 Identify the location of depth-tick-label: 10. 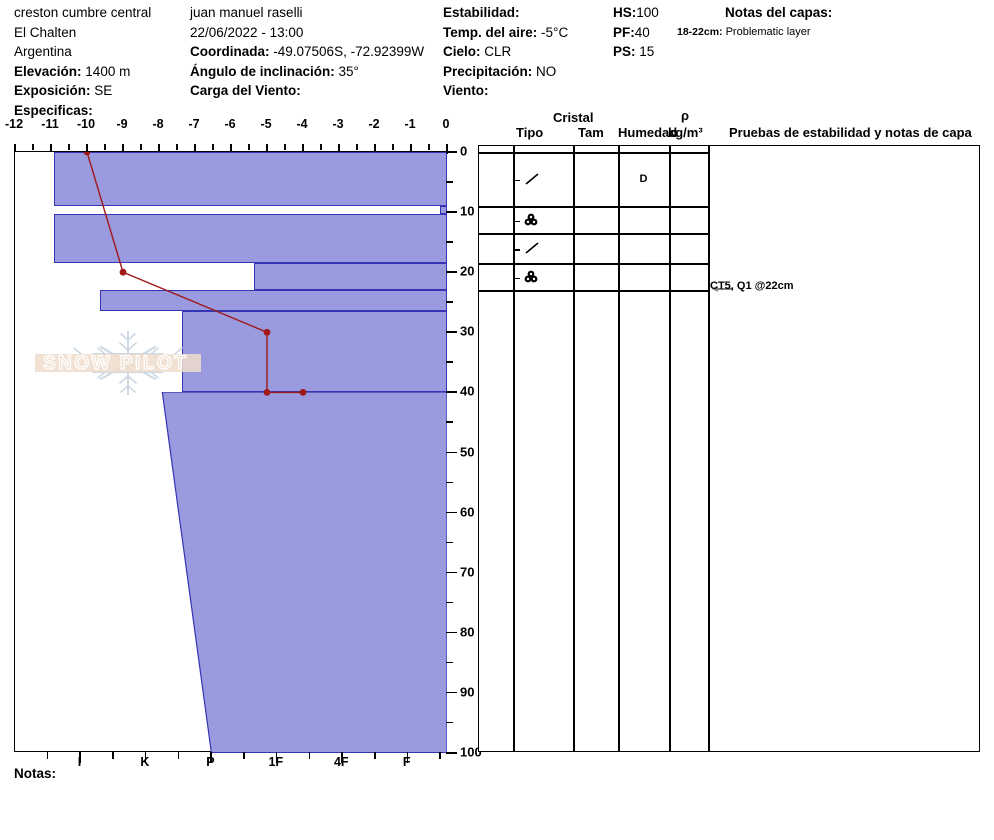
(467, 211).